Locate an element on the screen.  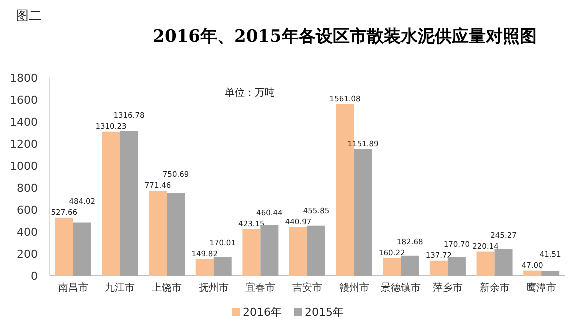
y-tick-label: 1200 is located at coordinates (24, 144).